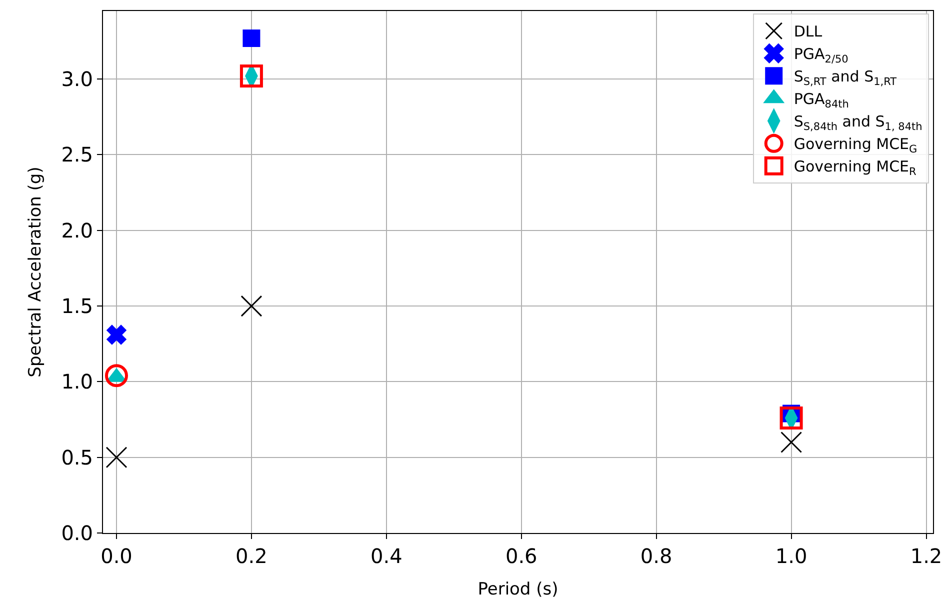  Describe the element at coordinates (821, 55) in the screenshot. I see `legend-label: PGA$_{2/50}$` at that location.